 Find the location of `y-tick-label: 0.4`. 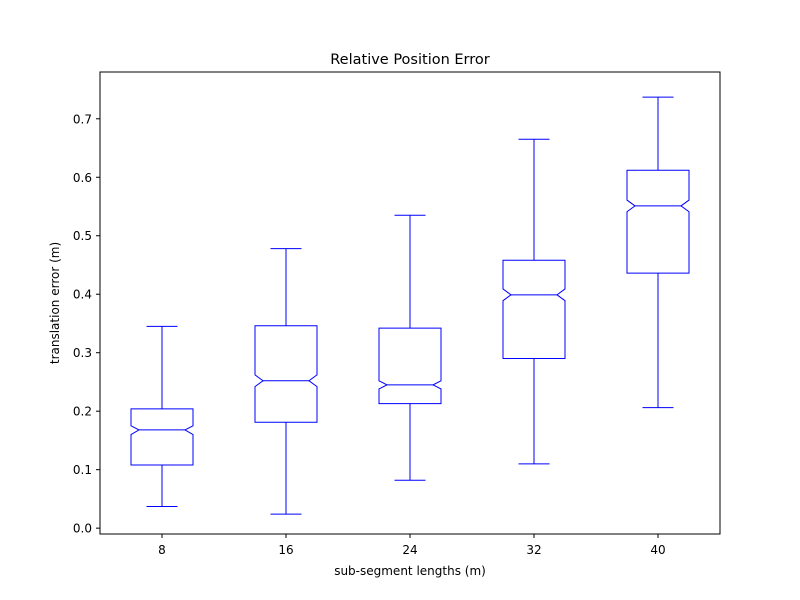

y-tick-label: 0.4 is located at coordinates (82, 295).